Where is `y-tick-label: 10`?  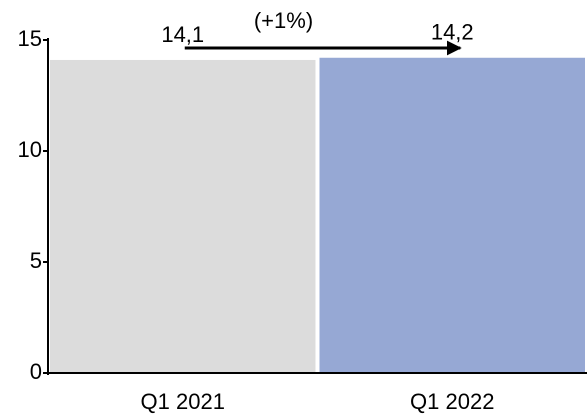
y-tick-label: 10 is located at coordinates (30, 149).